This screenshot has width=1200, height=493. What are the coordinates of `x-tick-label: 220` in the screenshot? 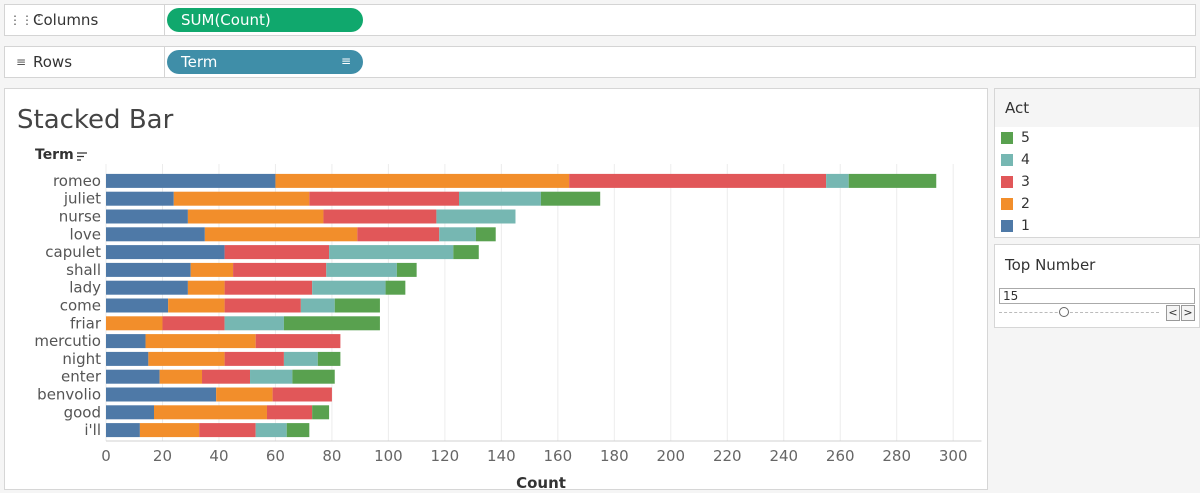 It's located at (727, 456).